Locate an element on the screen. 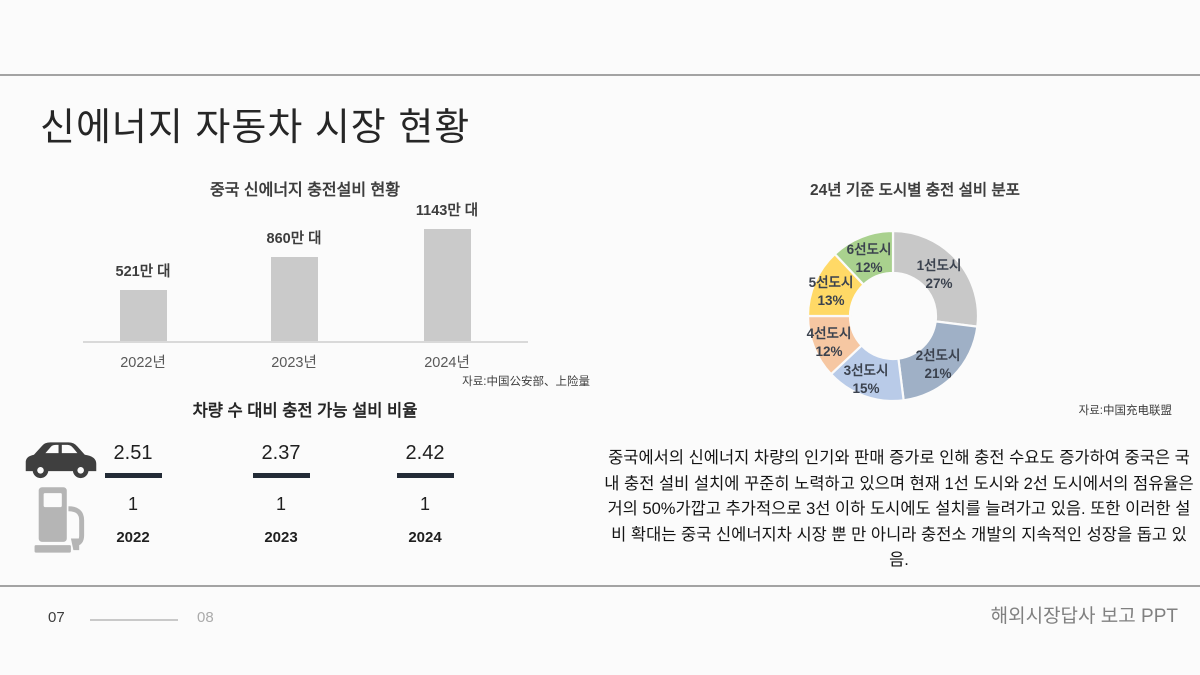  ratio-2023: 2.37 1 2023 is located at coordinates (281, 493).